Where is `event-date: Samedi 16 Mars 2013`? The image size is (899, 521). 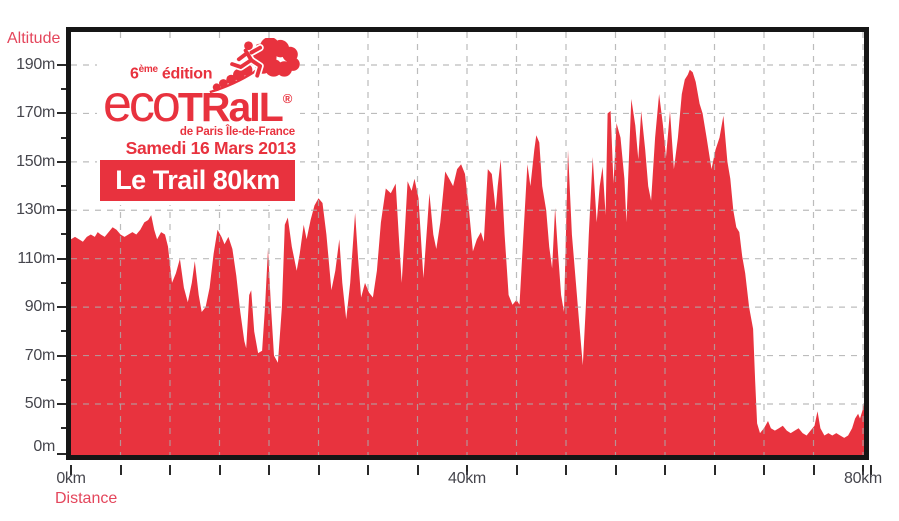 event-date: Samedi 16 Mars 2013 is located at coordinates (211, 148).